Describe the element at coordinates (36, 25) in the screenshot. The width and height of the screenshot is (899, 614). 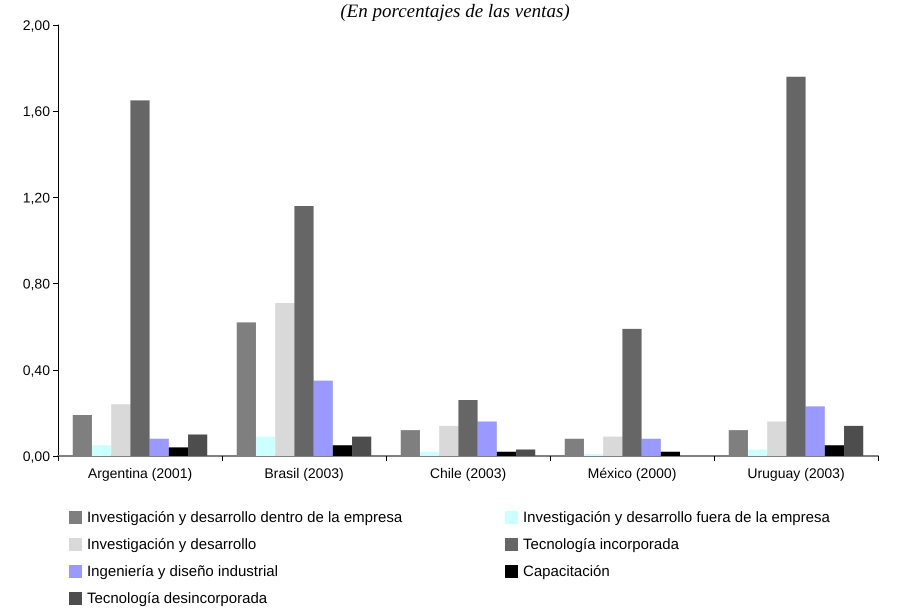
I see `y-tick-label: 2,00` at that location.